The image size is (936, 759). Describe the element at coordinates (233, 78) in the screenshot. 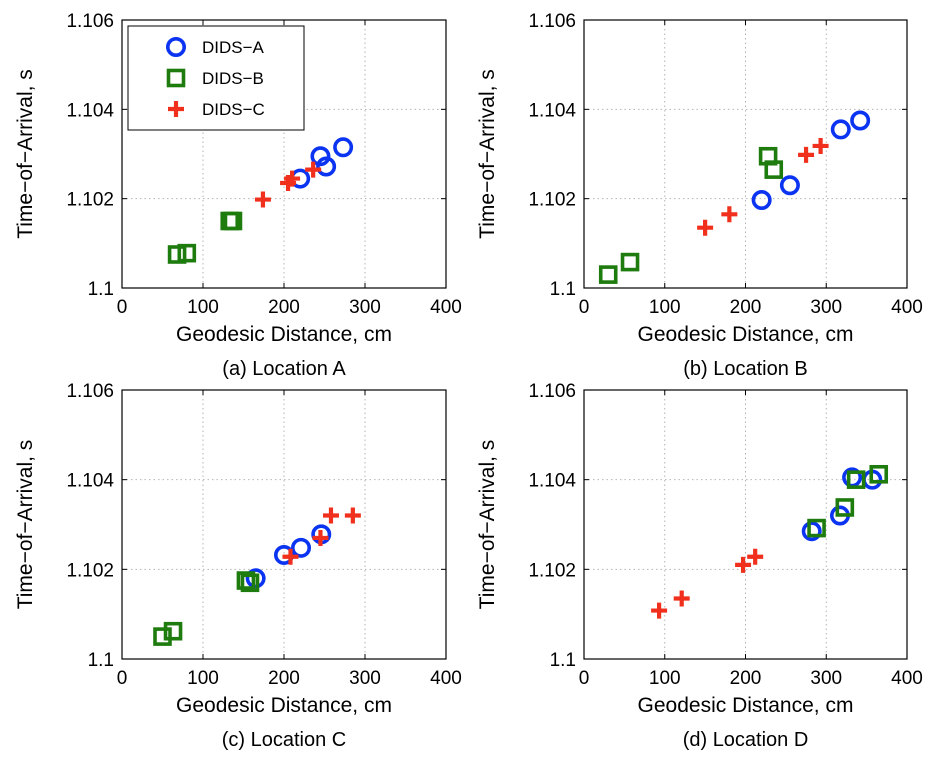

I see `legend-label: DIDS−B` at that location.